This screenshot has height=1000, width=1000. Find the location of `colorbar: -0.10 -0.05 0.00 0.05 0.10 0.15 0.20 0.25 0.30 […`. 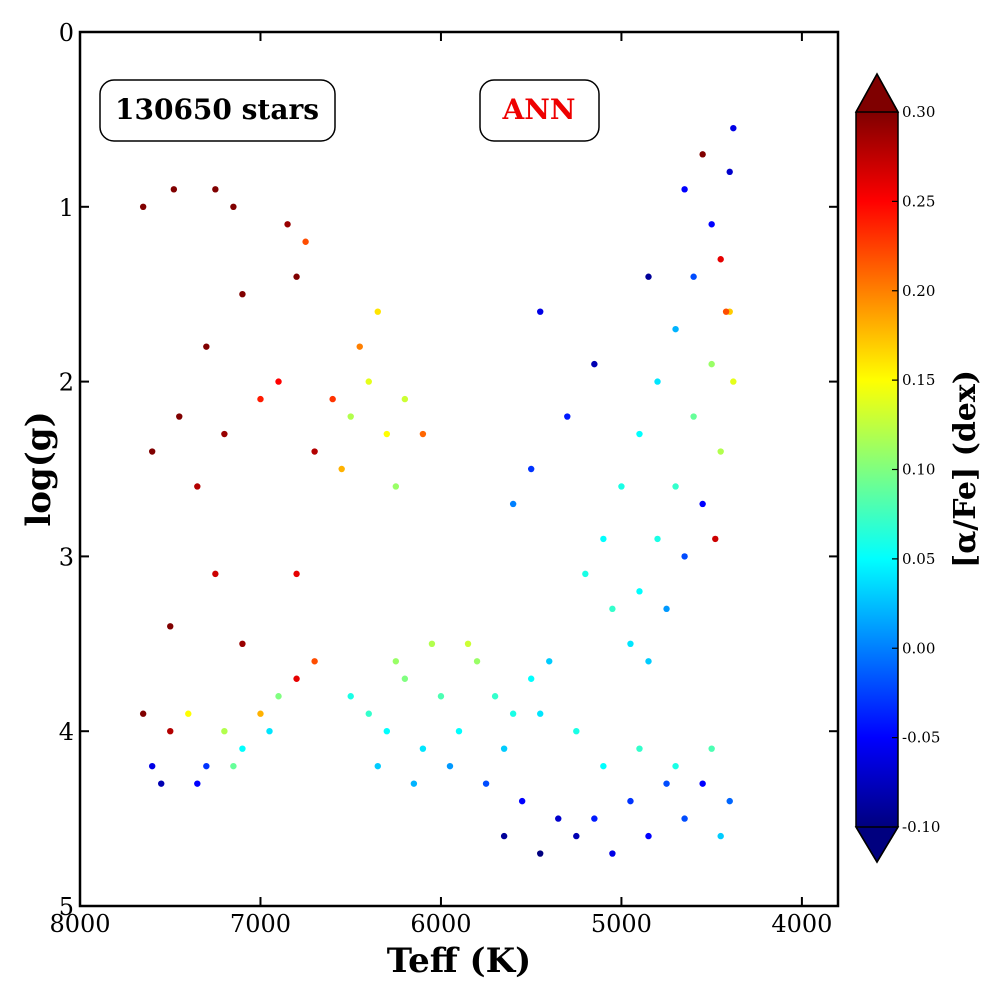

colorbar: -0.10 -0.05 0.00 0.05 0.10 0.15 0.20 0.25 0.30 [… is located at coordinates (918, 468).